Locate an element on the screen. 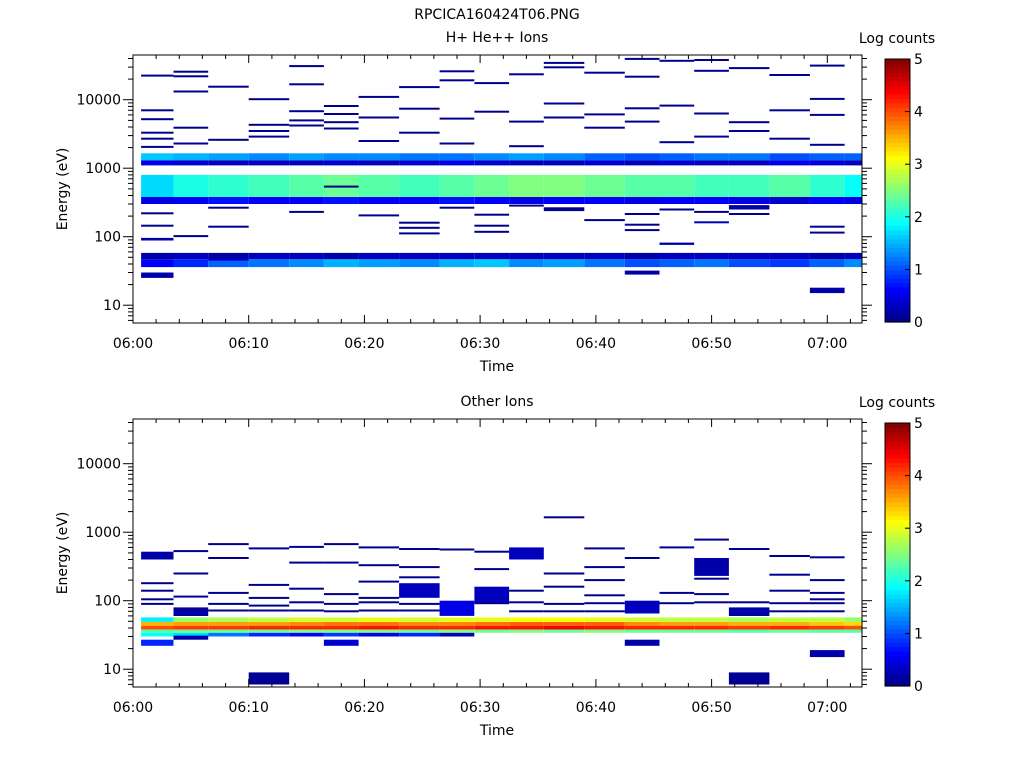 The image size is (1024, 768). y-axis-label: Energy (eV) is located at coordinates (63, 189).